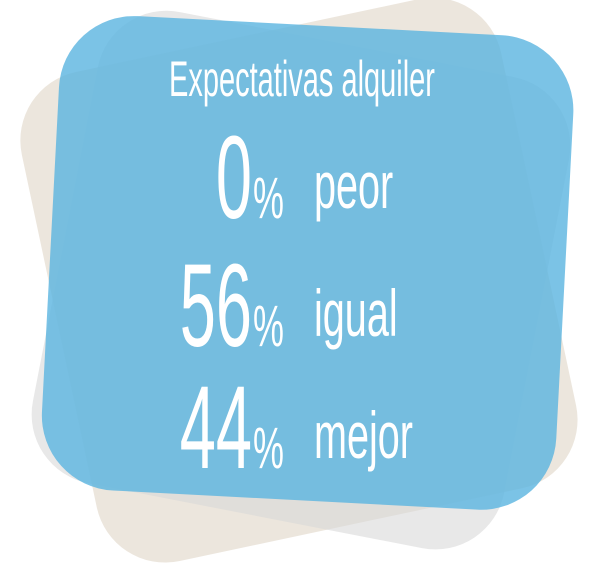 Image resolution: width=600 pixels, height=569 pixels. I want to click on title: Expectativas alquiler, so click(302, 79).